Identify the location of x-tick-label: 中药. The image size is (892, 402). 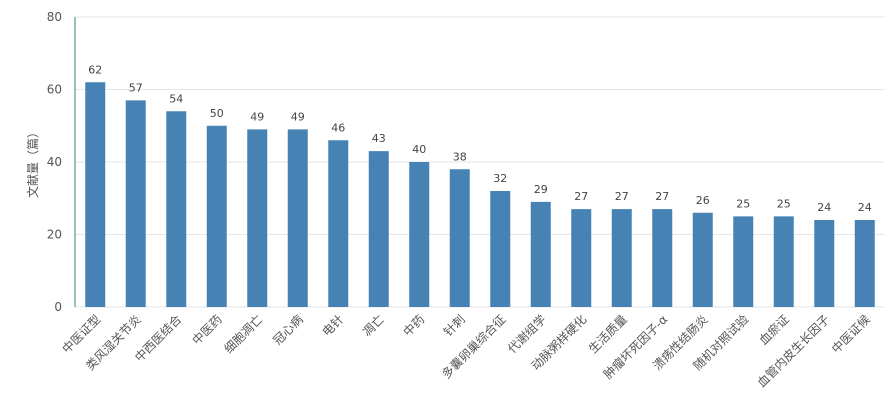
(414, 326).